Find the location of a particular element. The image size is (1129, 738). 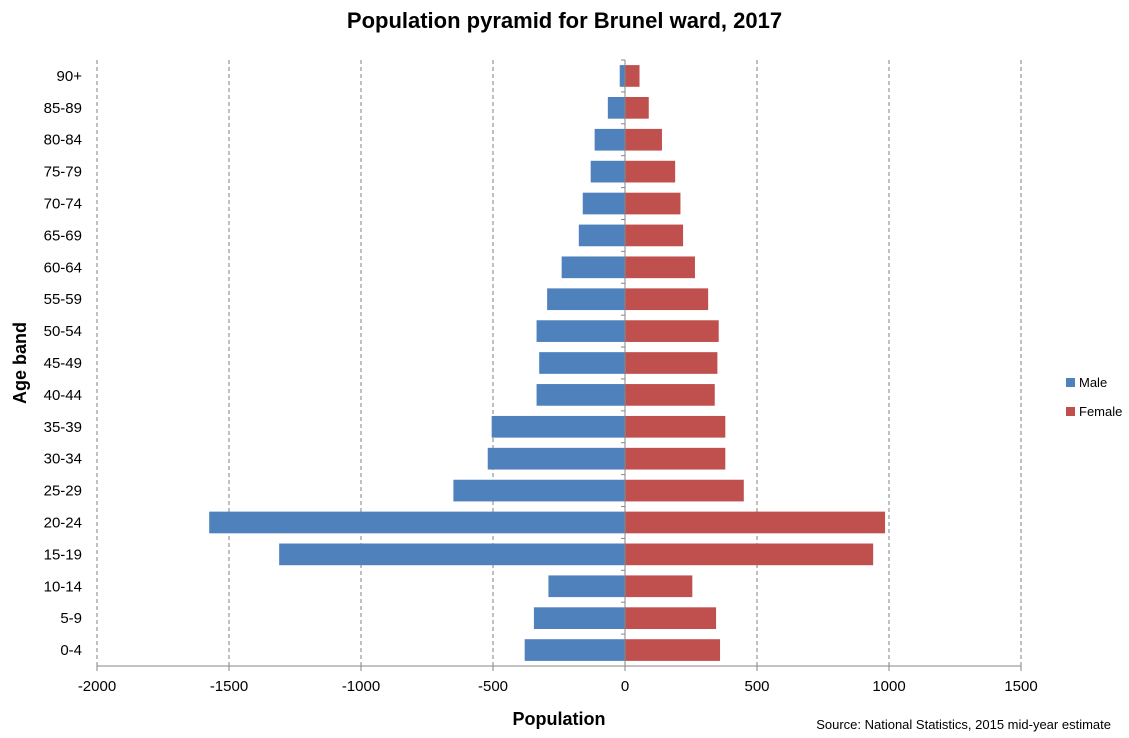

y-tick-label: 85-89 is located at coordinates (63, 108).